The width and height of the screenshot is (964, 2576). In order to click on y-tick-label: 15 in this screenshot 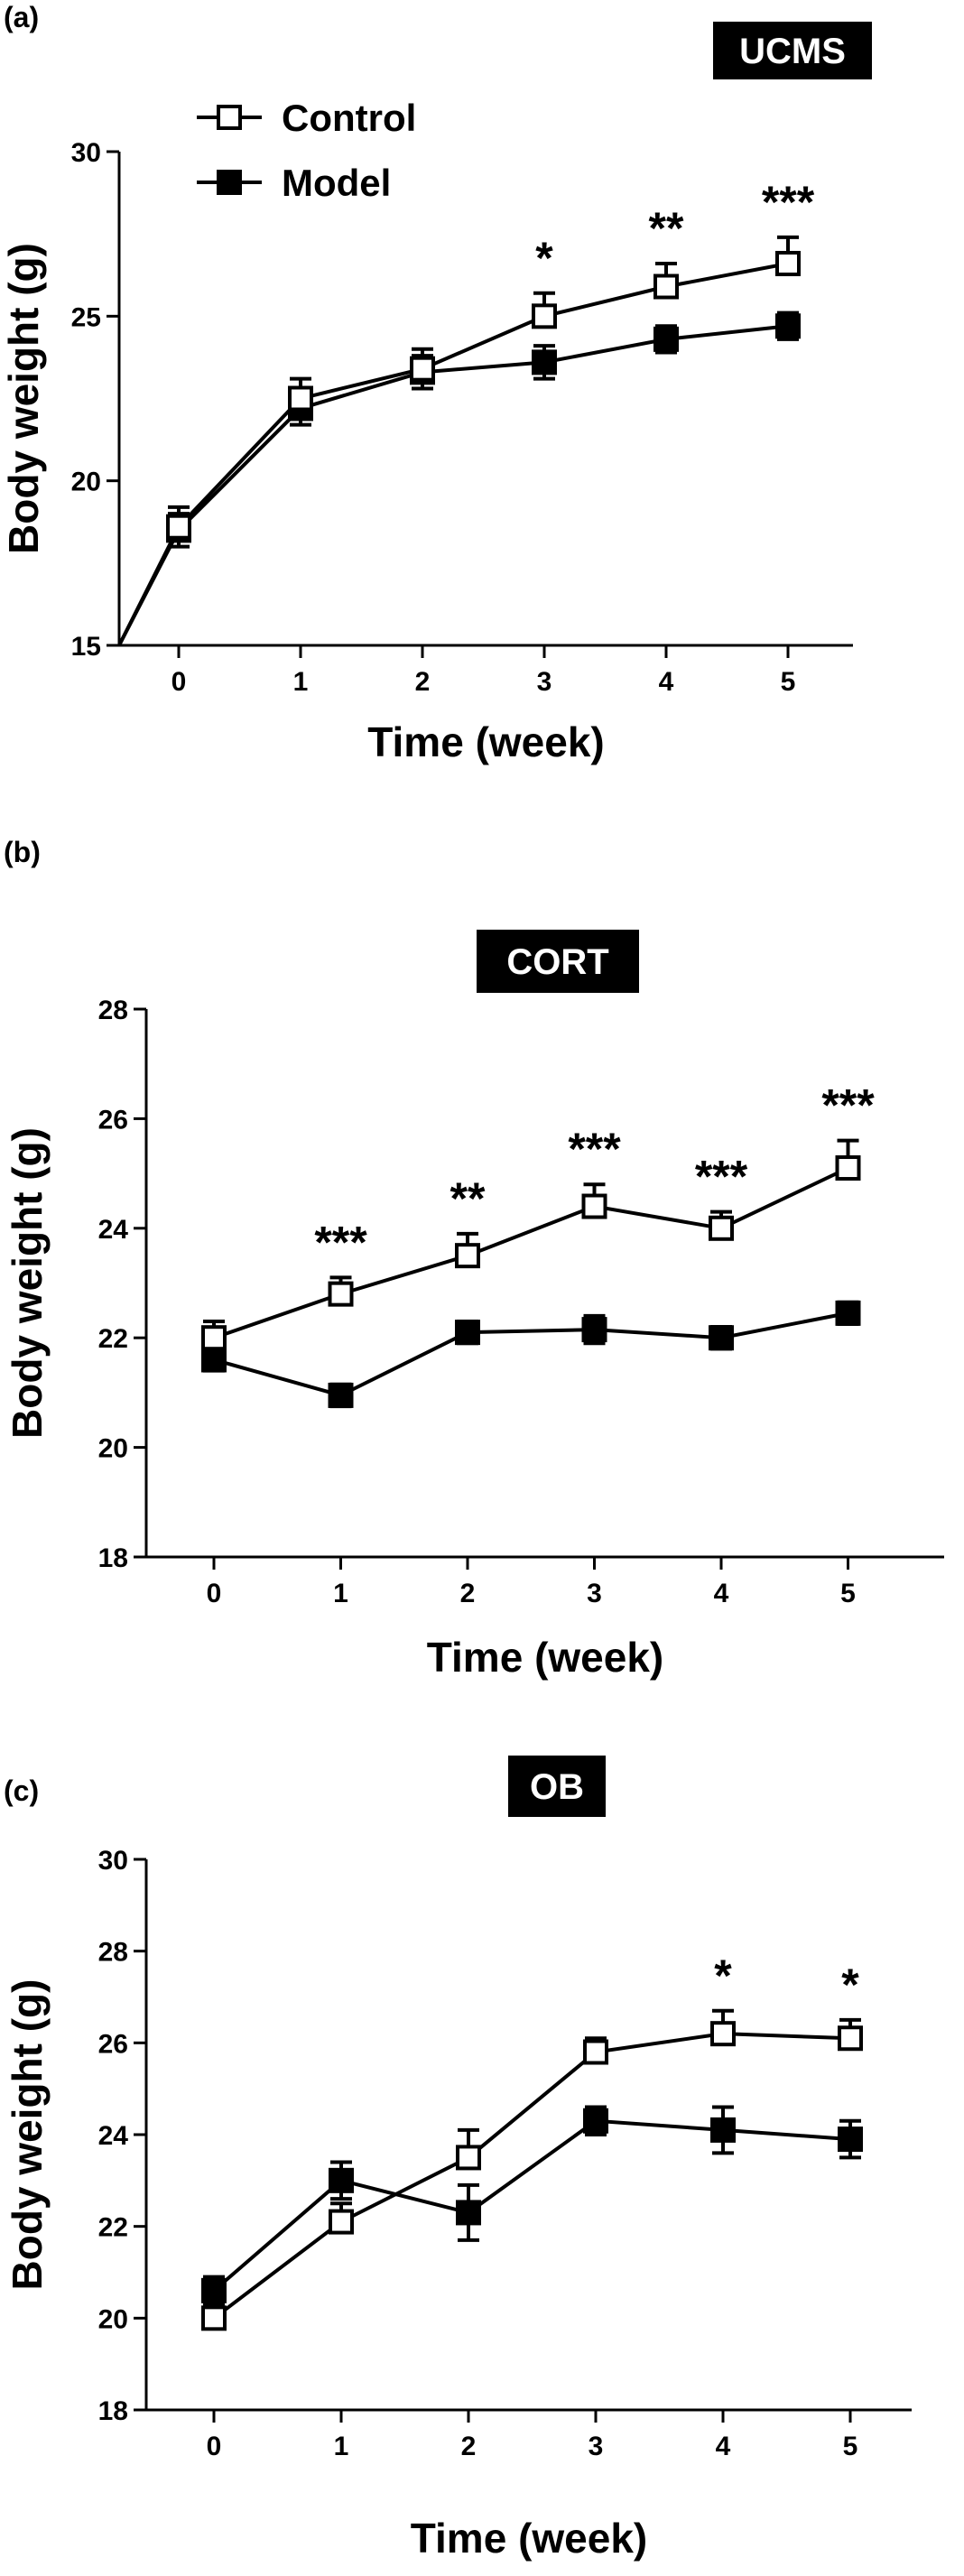, I will do `click(86, 647)`.